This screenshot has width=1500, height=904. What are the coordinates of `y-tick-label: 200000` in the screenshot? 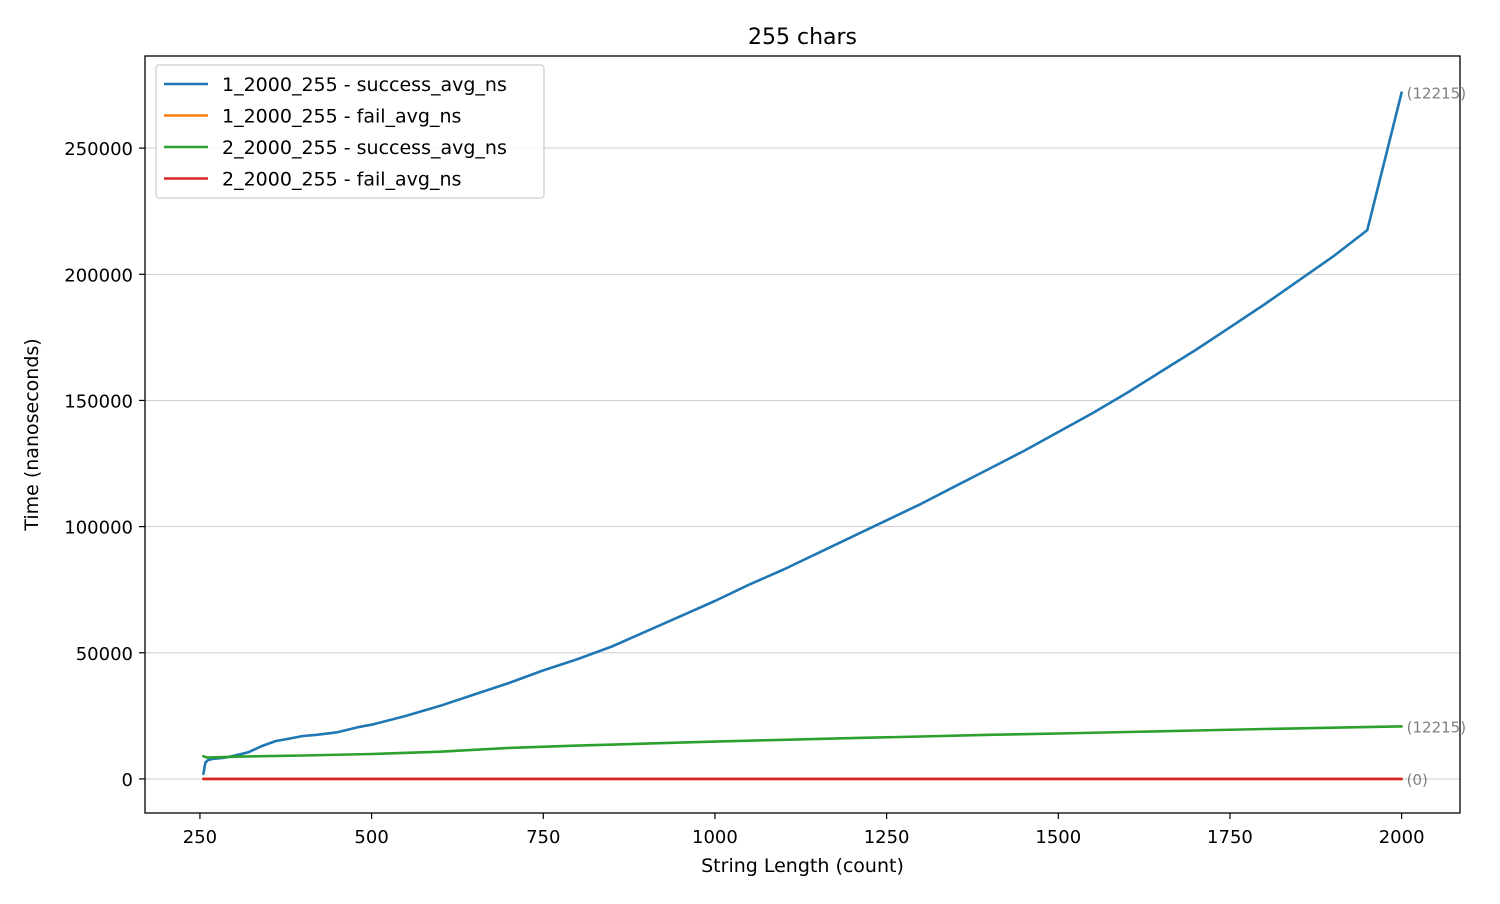 It's located at (98, 275).